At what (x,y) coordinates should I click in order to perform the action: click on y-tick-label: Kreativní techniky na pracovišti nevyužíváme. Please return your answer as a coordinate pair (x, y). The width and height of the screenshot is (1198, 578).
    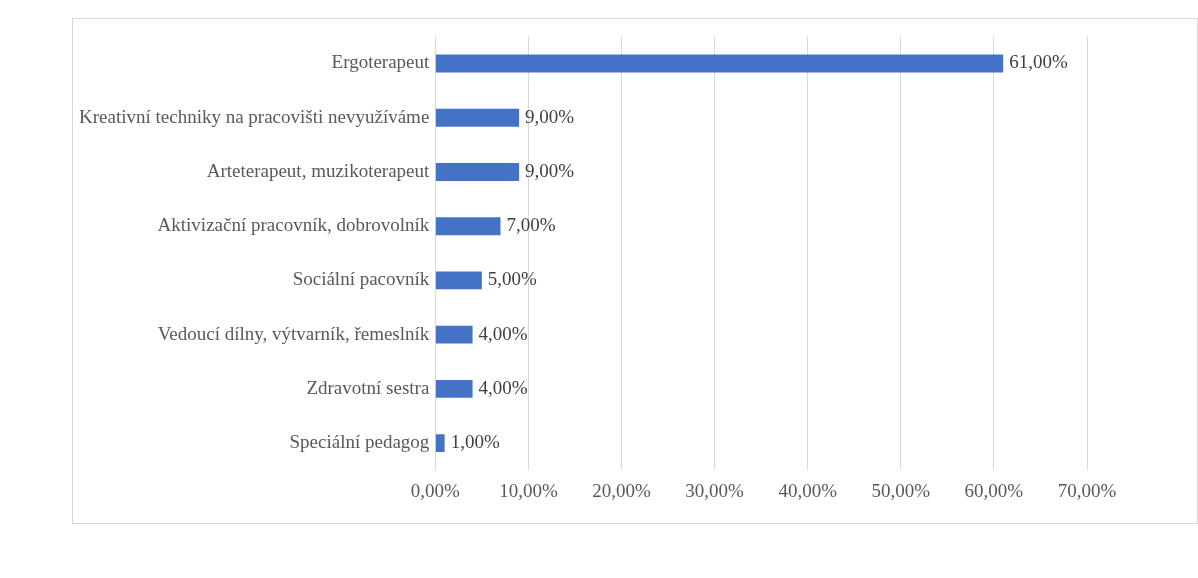
    Looking at the image, I should click on (254, 116).